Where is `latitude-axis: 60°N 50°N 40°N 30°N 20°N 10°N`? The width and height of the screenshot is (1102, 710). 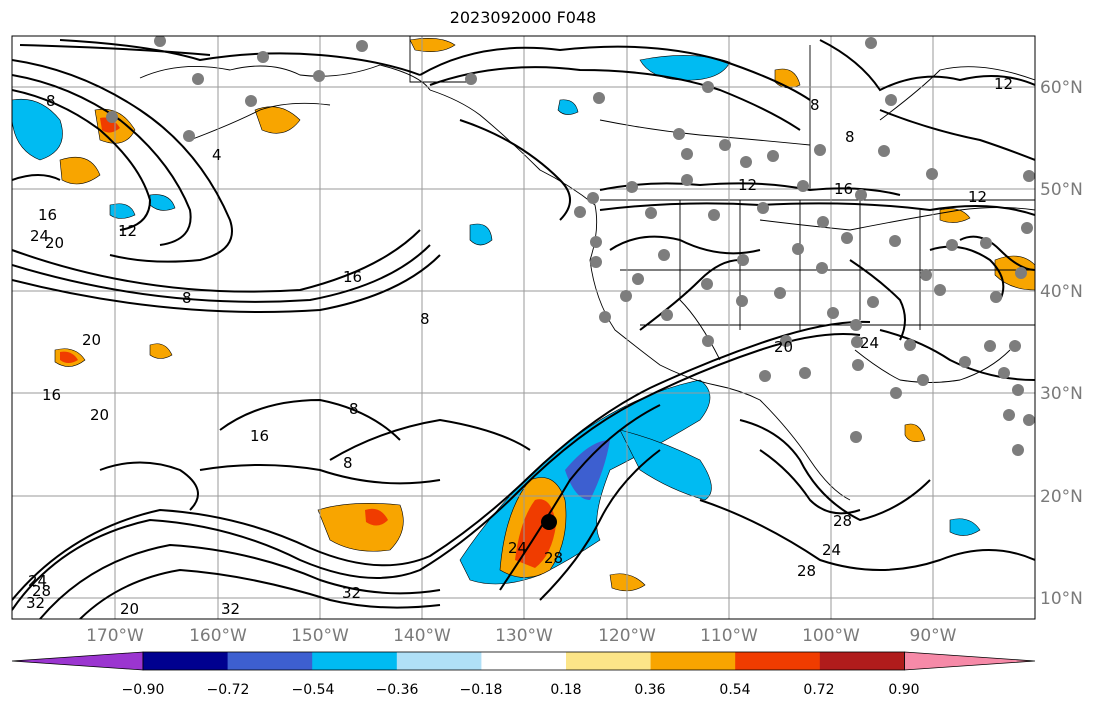
latitude-axis: 60°N 50°N 40°N 30°N 20°N 10°N is located at coordinates (1061, 343).